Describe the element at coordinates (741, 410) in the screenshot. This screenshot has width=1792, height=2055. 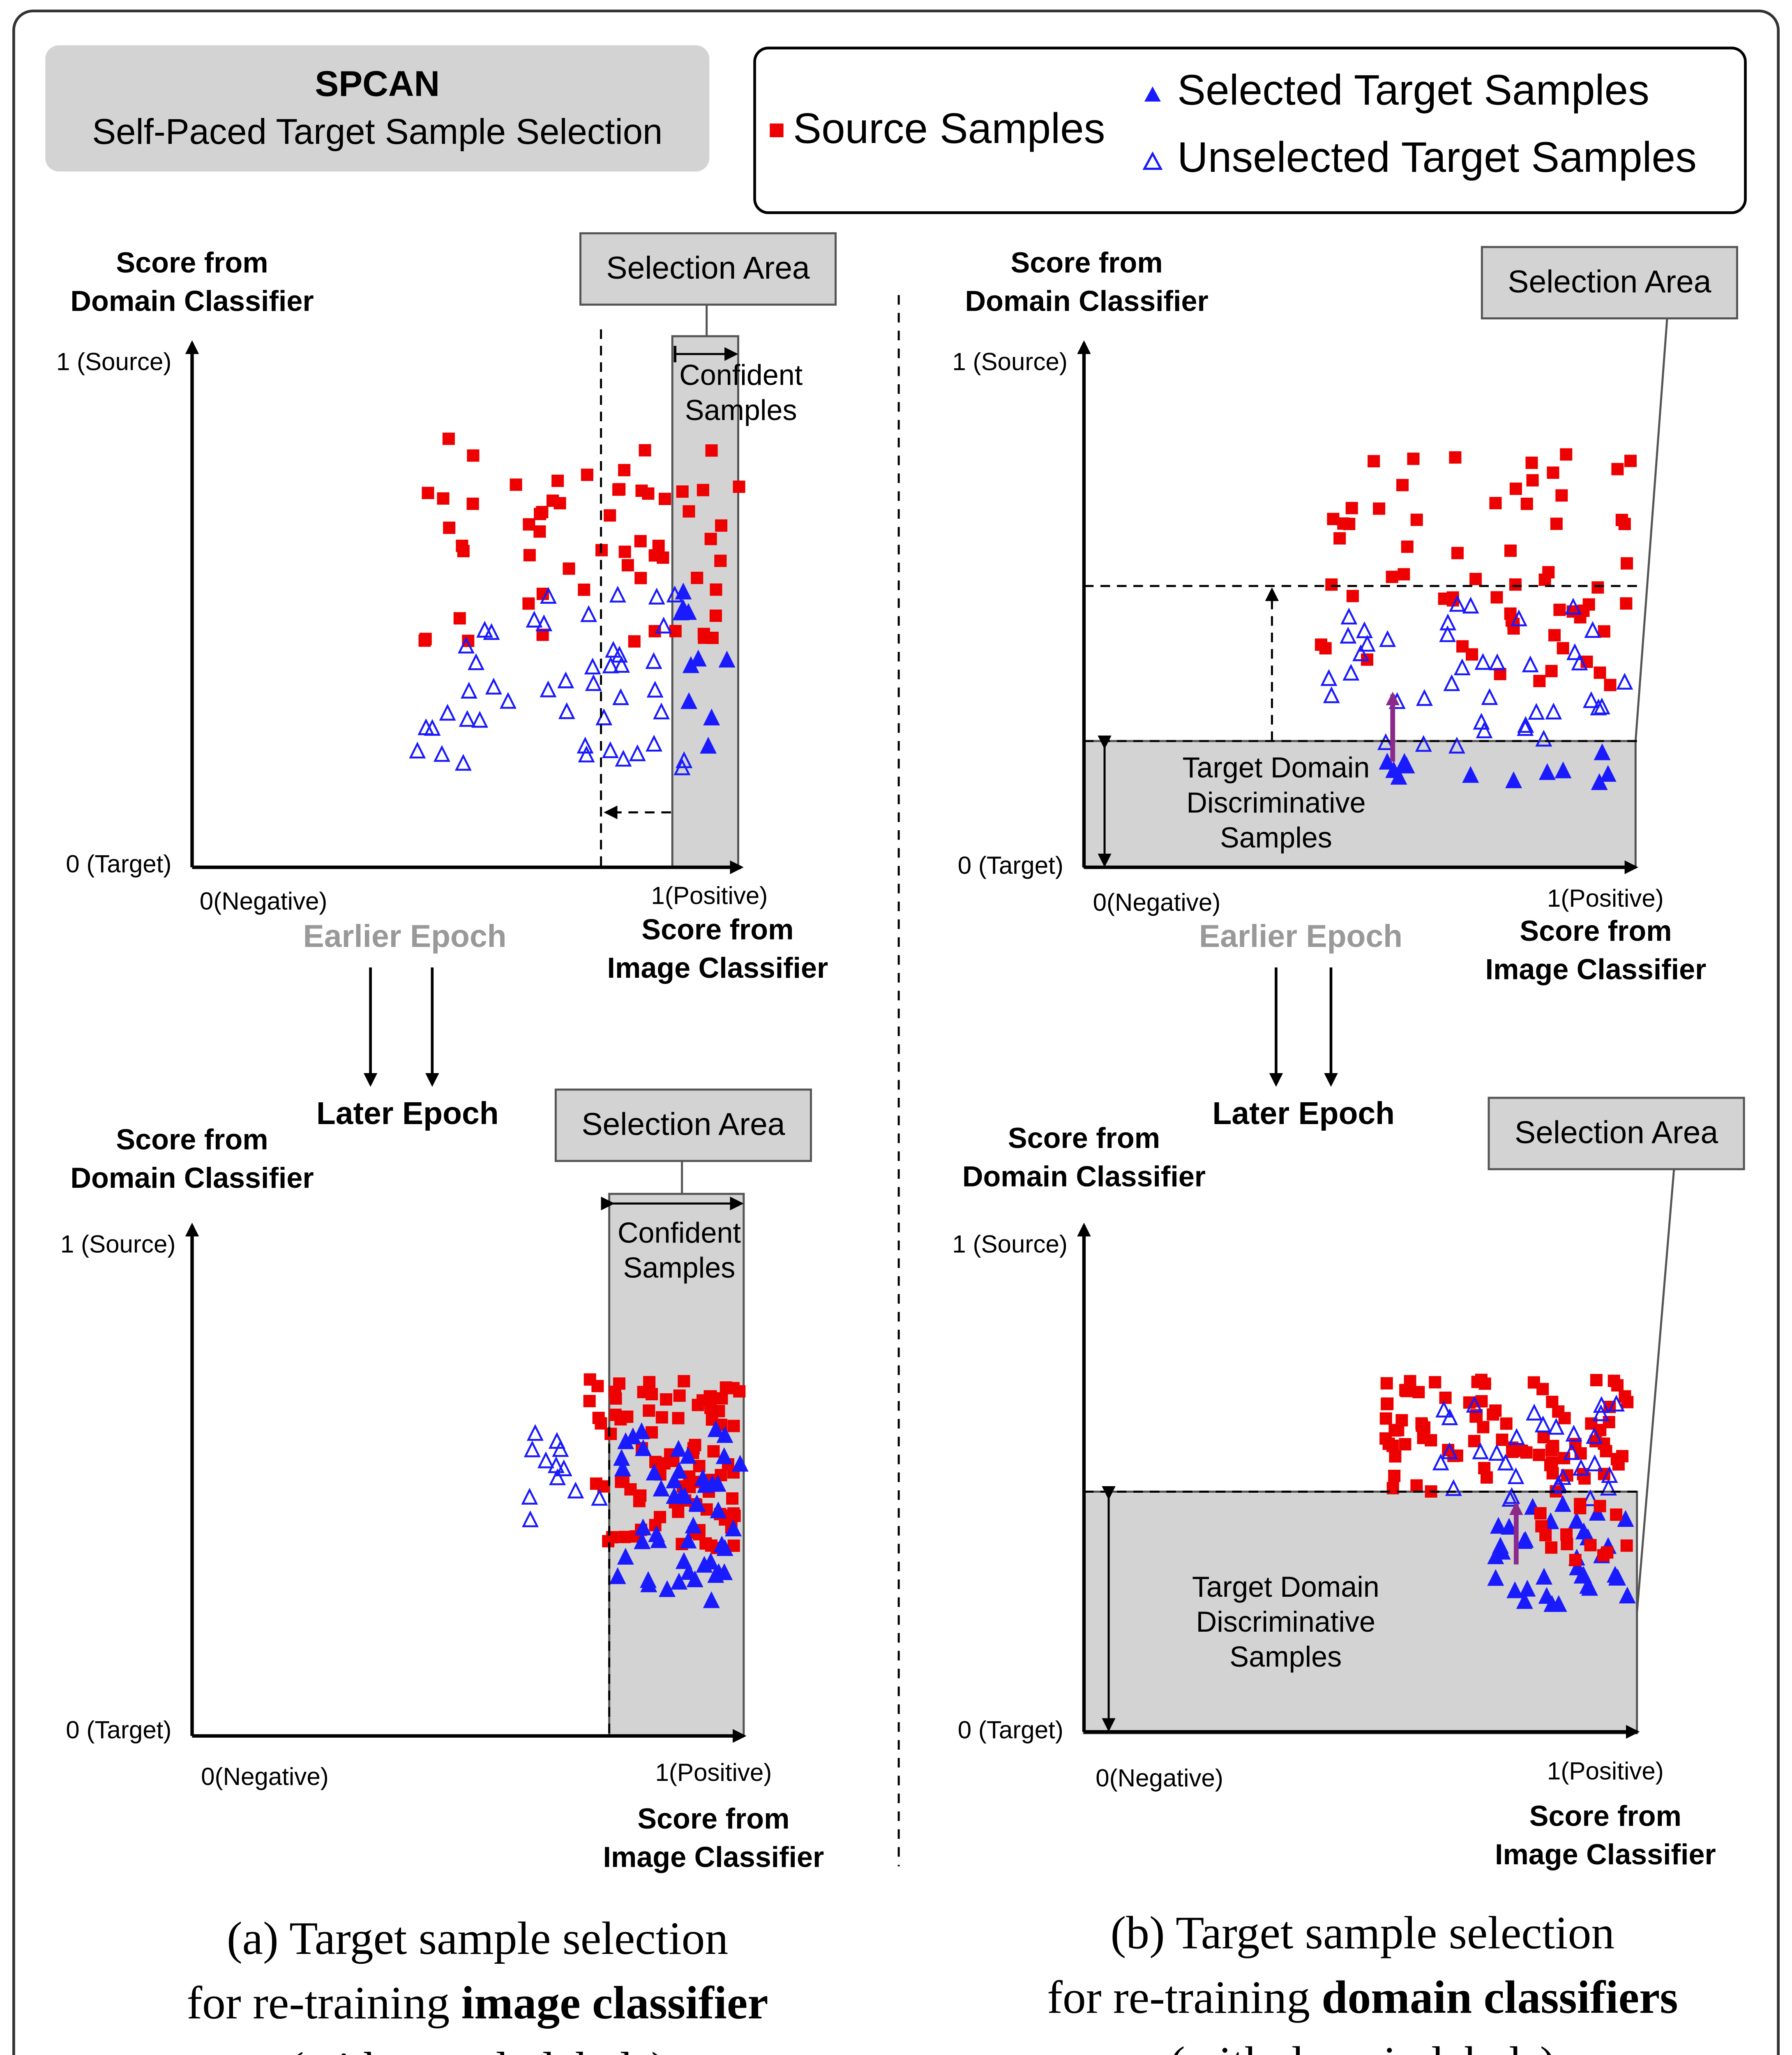
I see `region-label: Samples` at that location.